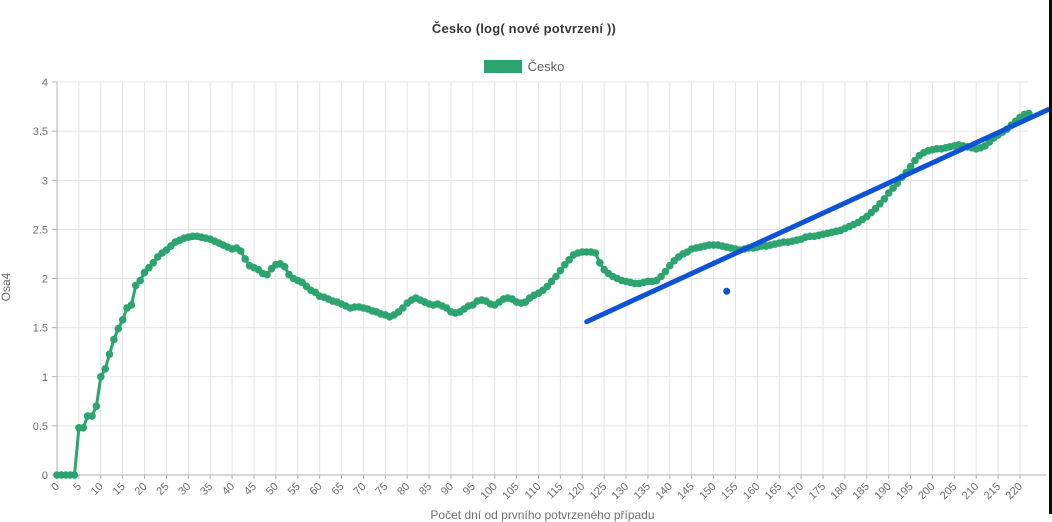 The width and height of the screenshot is (1052, 522). Describe the element at coordinates (206, 489) in the screenshot. I see `x-tick-label: 35` at that location.